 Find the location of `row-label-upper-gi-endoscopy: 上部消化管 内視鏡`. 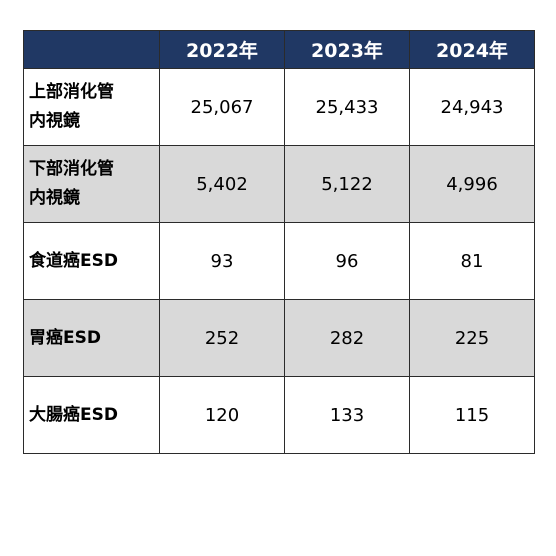

row-label-upper-gi-endoscopy: 上部消化管 内視鏡 is located at coordinates (91, 107).